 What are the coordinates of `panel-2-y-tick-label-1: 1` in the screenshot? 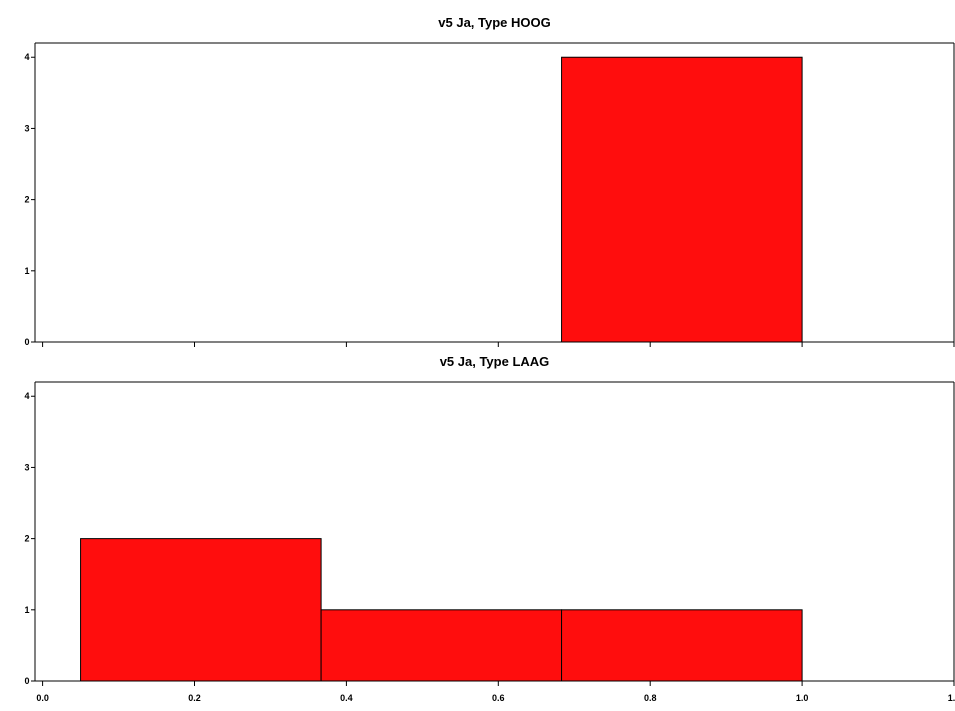 It's located at (26, 610).